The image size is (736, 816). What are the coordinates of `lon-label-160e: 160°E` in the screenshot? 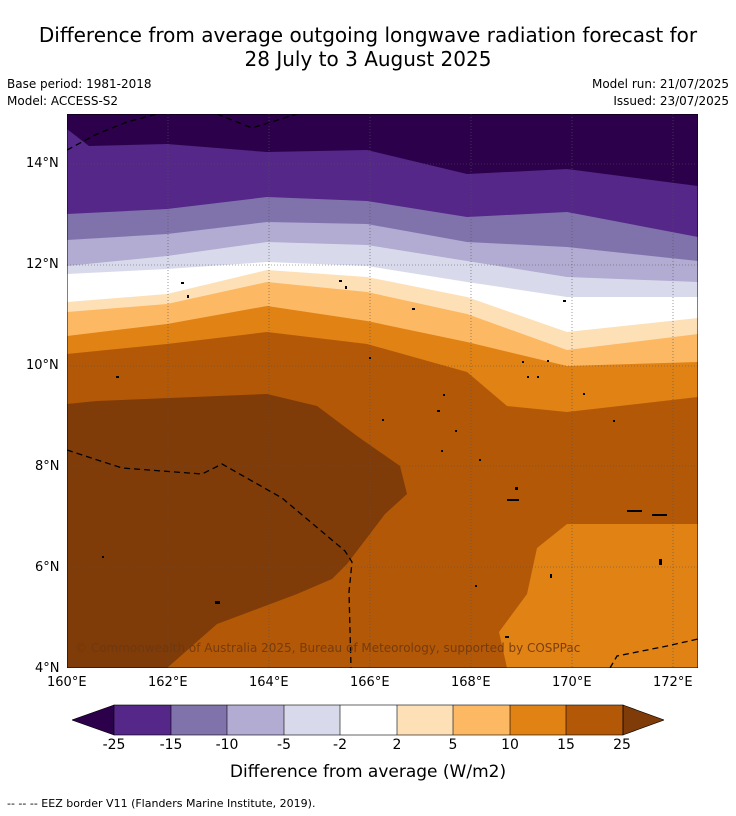 It's located at (67, 682).